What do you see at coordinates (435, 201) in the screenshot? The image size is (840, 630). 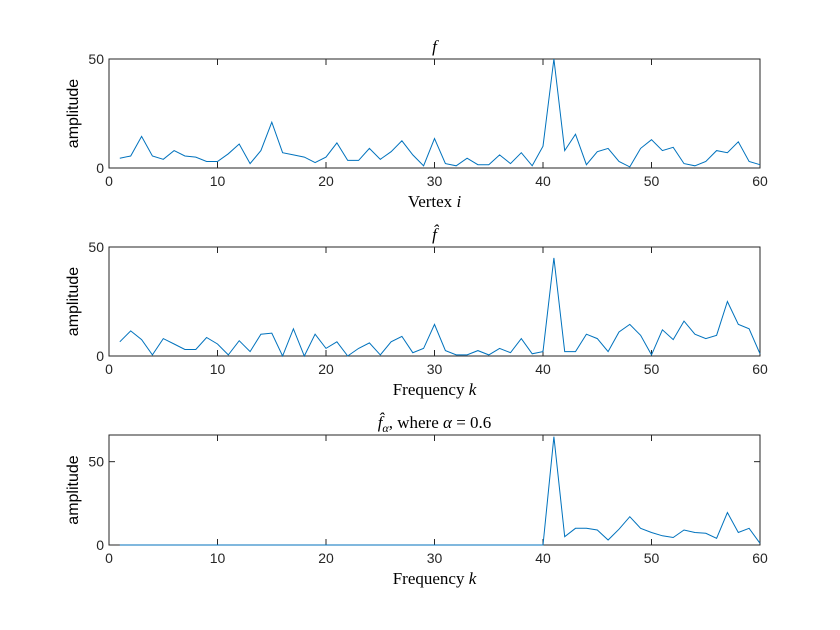 I see `x-axis-label: Vertex i` at bounding box center [435, 201].